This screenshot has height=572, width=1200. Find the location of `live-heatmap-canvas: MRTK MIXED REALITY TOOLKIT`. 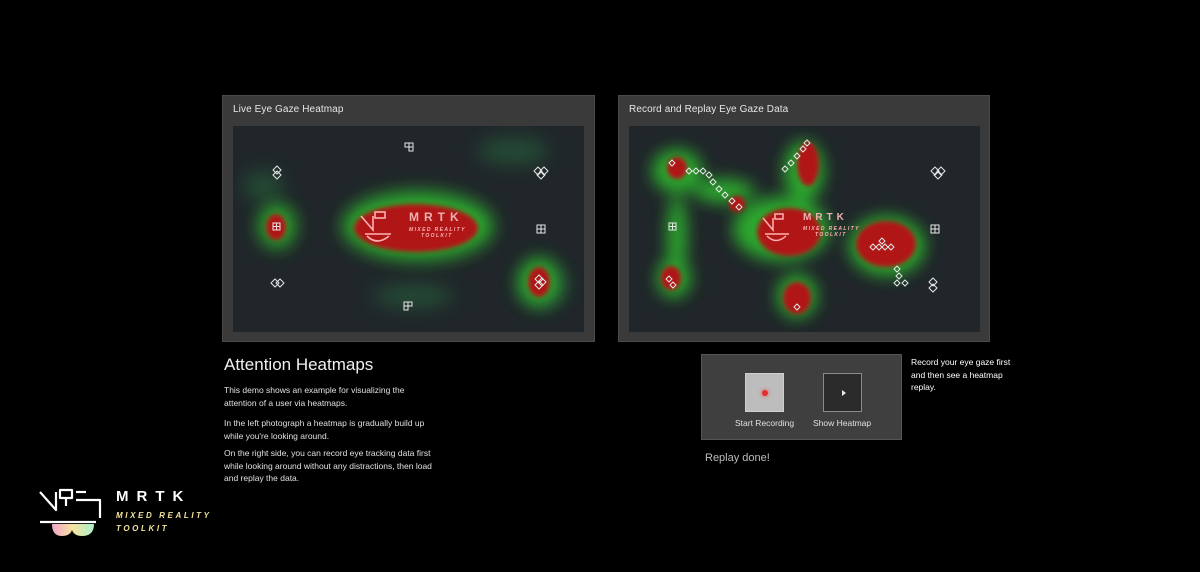

live-heatmap-canvas: MRTK MIXED REALITY TOOLKIT is located at coordinates (408, 229).